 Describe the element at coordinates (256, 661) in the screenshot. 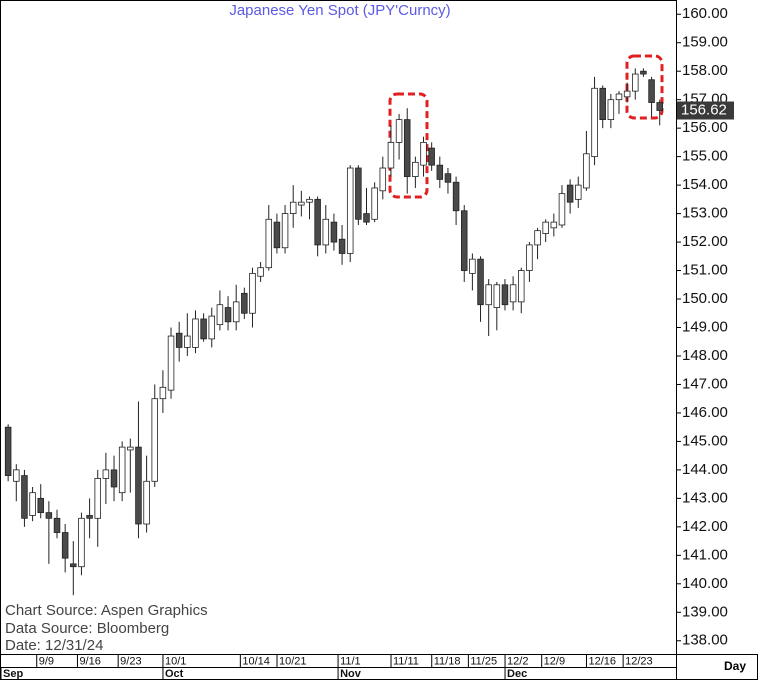

I see `x-tick-label: 10/14` at that location.